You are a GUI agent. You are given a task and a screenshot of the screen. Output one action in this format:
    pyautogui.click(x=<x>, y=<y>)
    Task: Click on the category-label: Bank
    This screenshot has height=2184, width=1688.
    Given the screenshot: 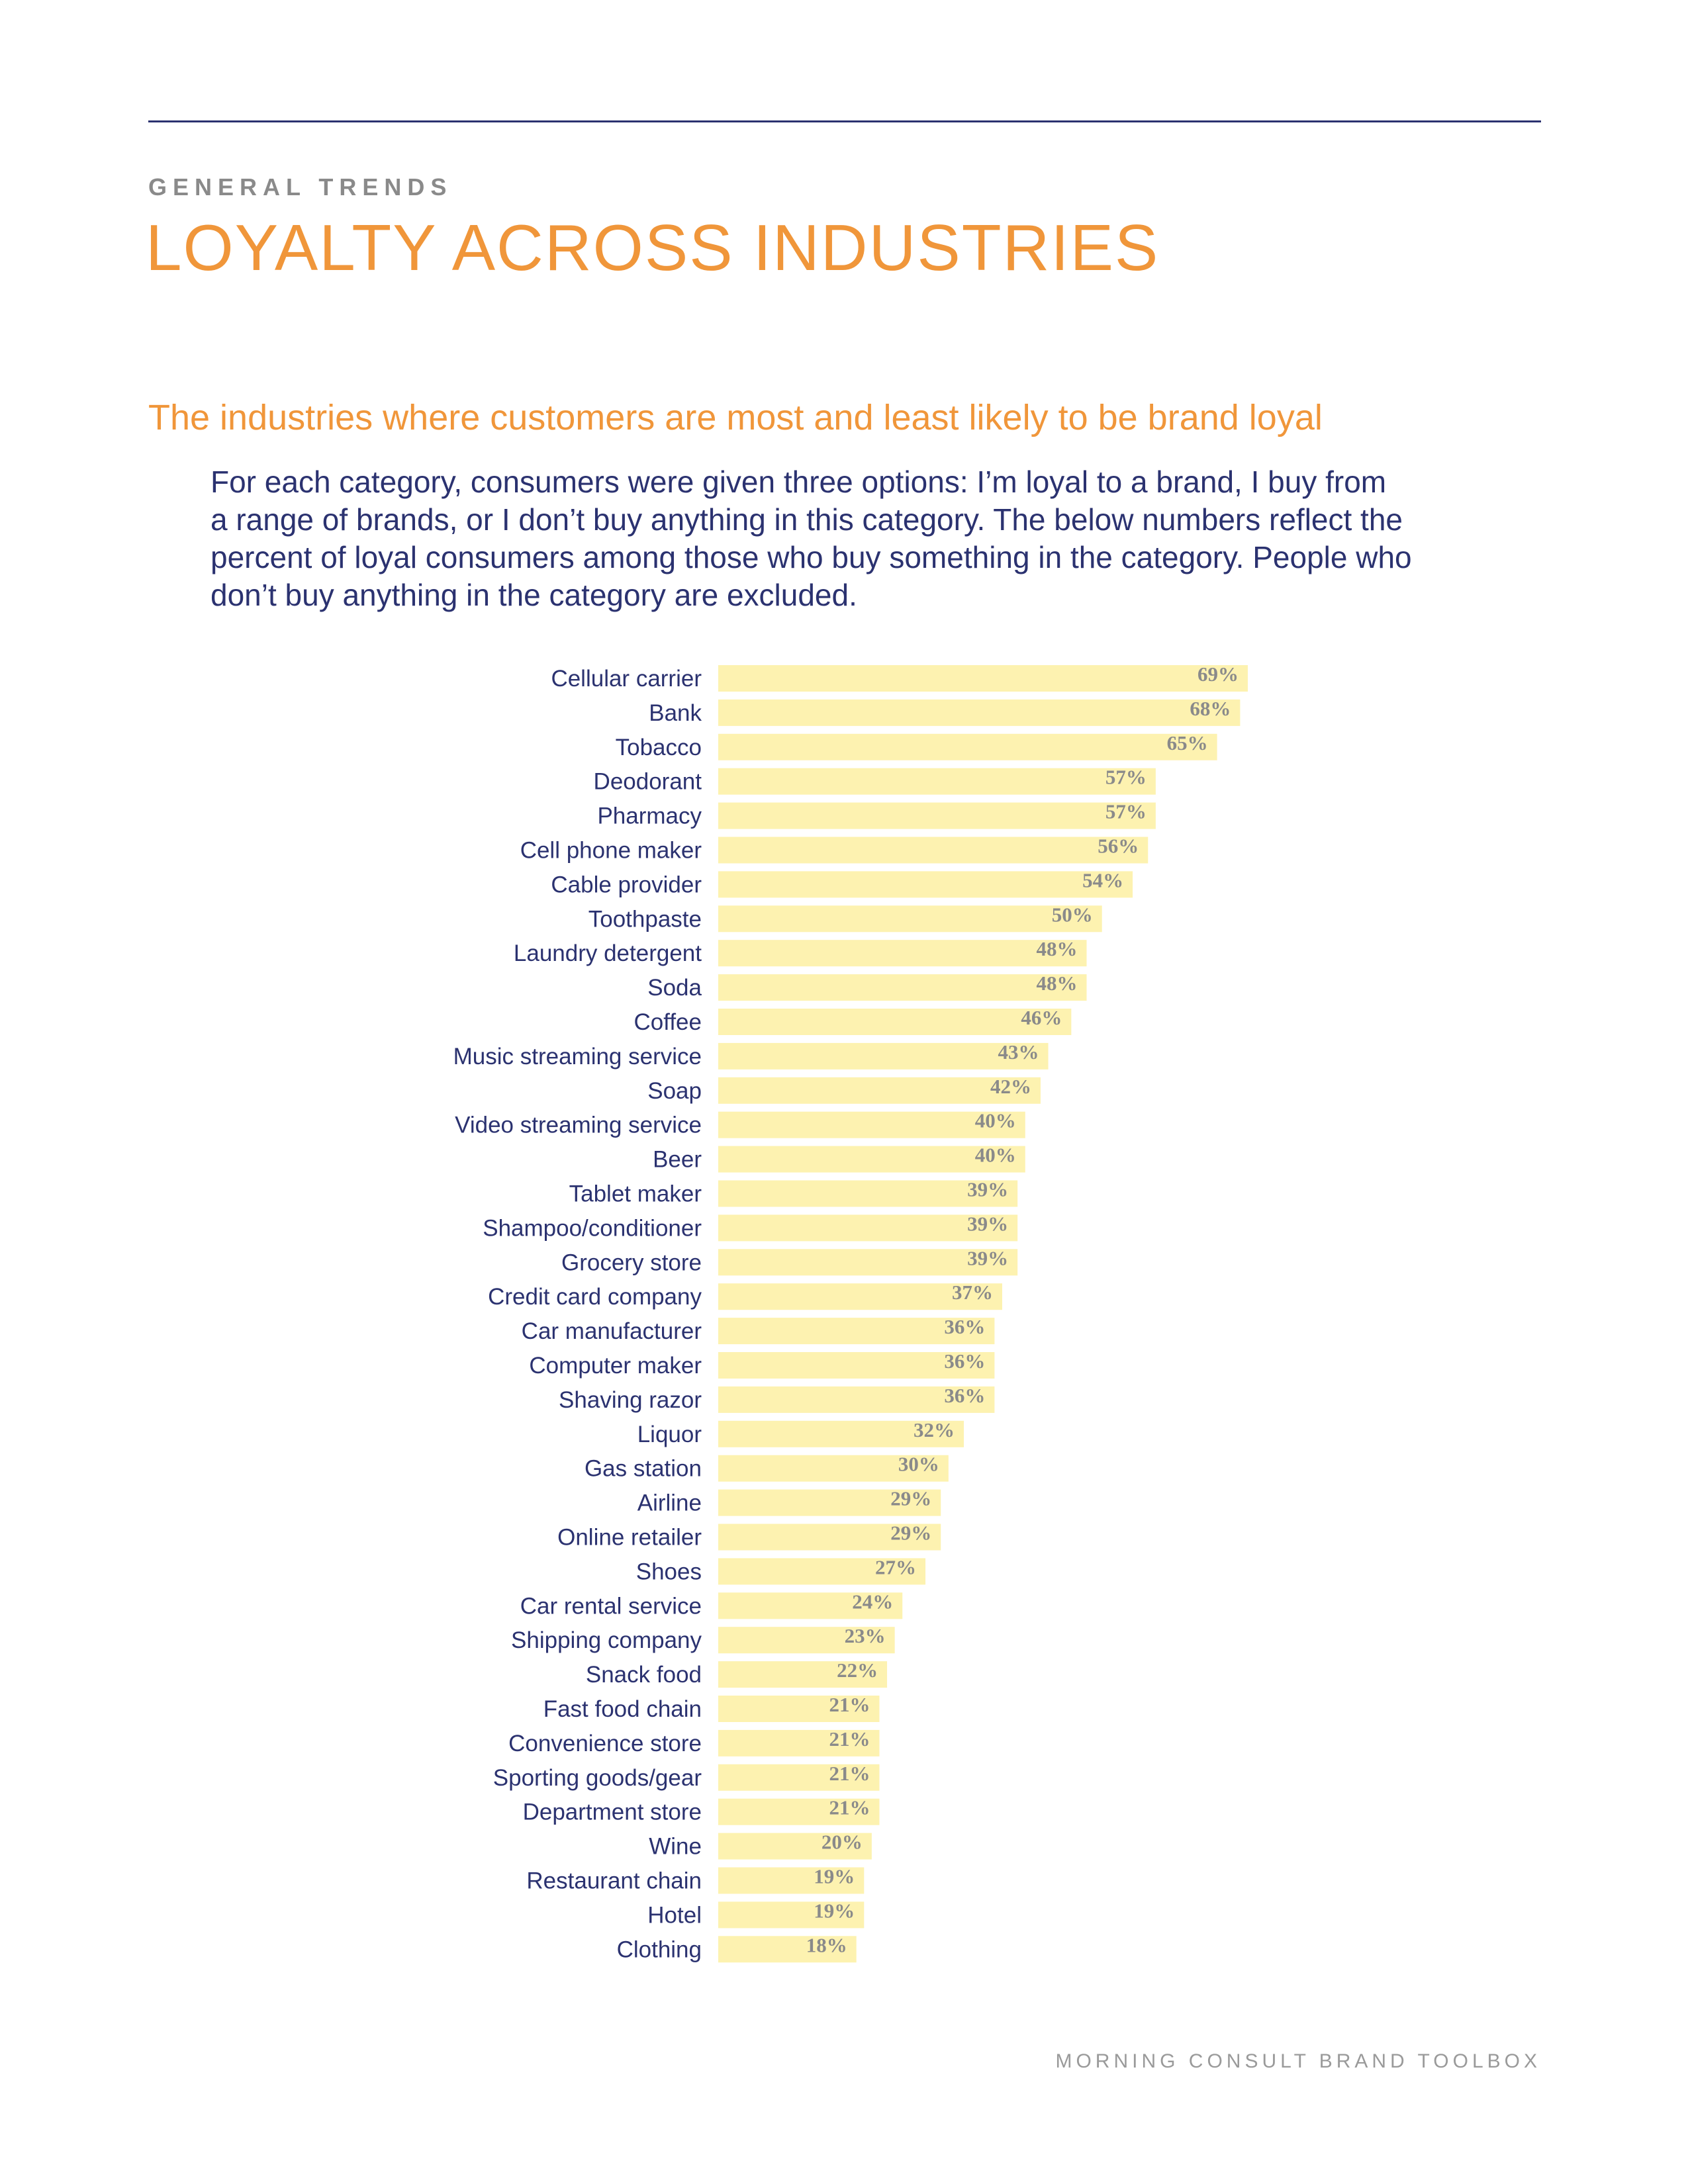 What is the action you would take?
    pyautogui.click(x=675, y=713)
    